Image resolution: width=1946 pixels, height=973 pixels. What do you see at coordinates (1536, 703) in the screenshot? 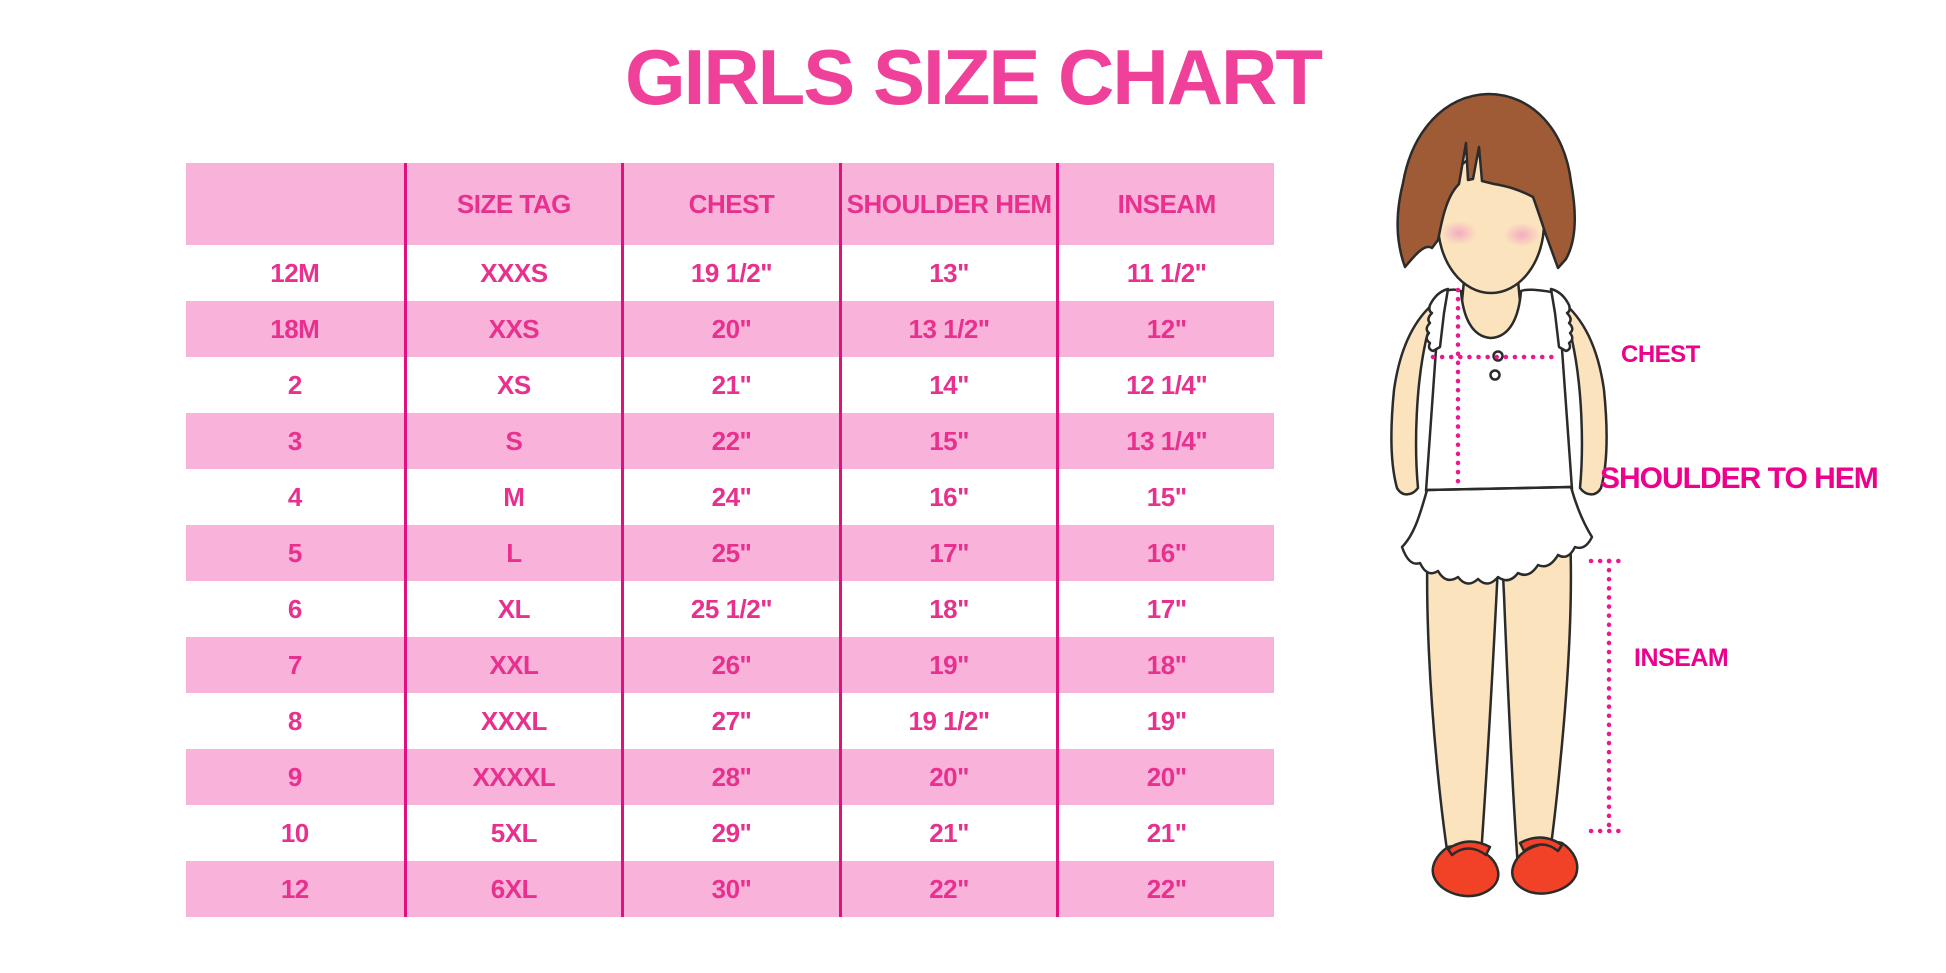
I see `girl-right-leg` at bounding box center [1536, 703].